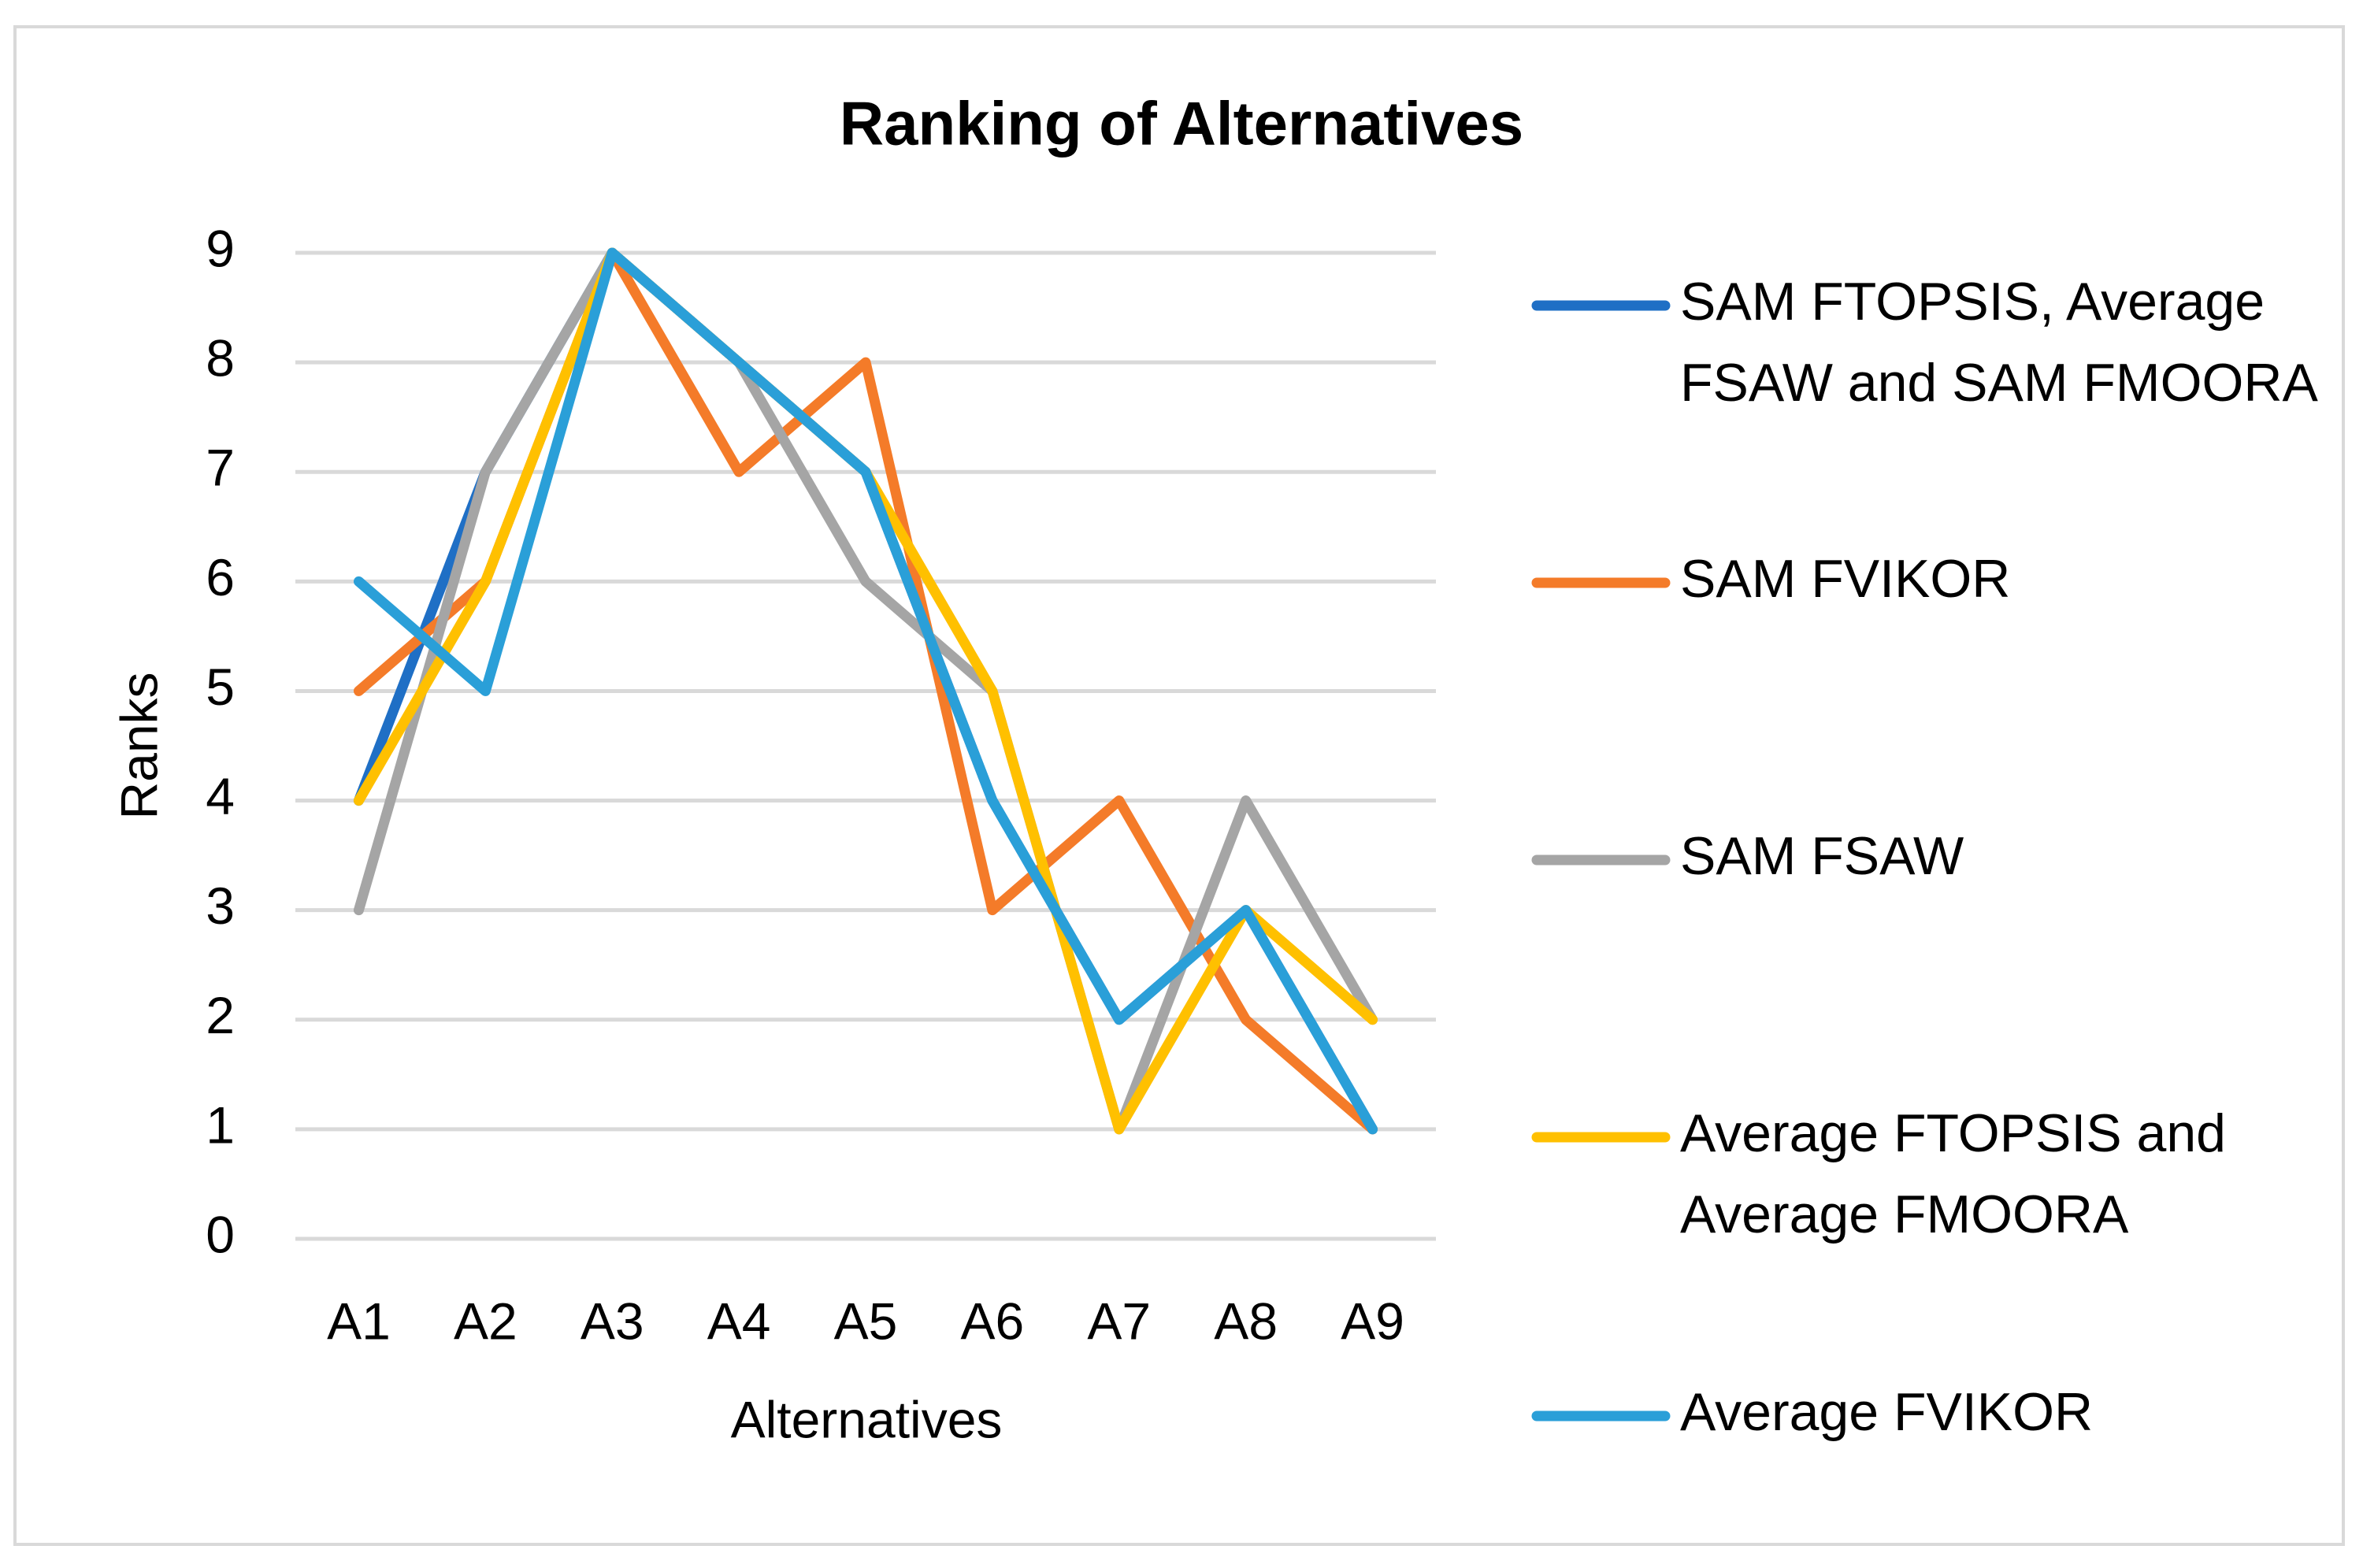 This screenshot has width=2363, height=1568. Describe the element at coordinates (220, 468) in the screenshot. I see `y-tick-label: 7` at that location.